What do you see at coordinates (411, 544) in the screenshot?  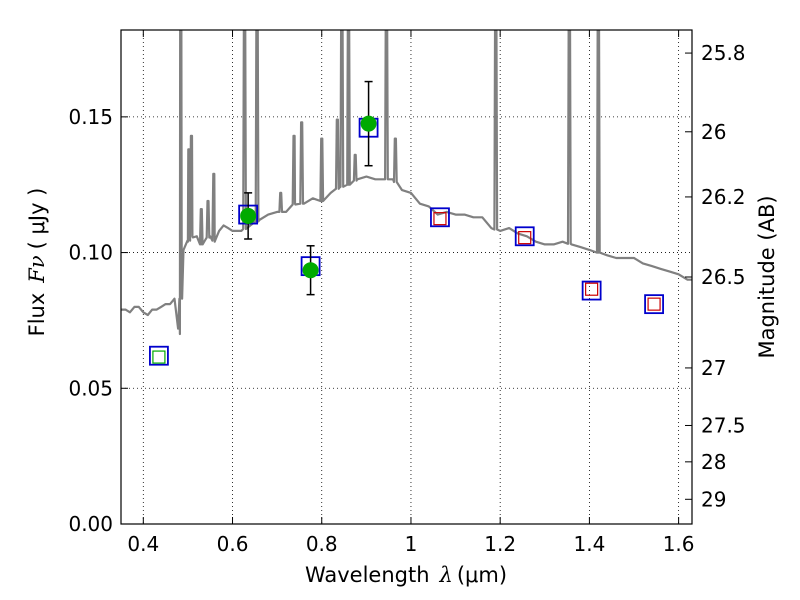 I see `x-tick-label: 1` at bounding box center [411, 544].